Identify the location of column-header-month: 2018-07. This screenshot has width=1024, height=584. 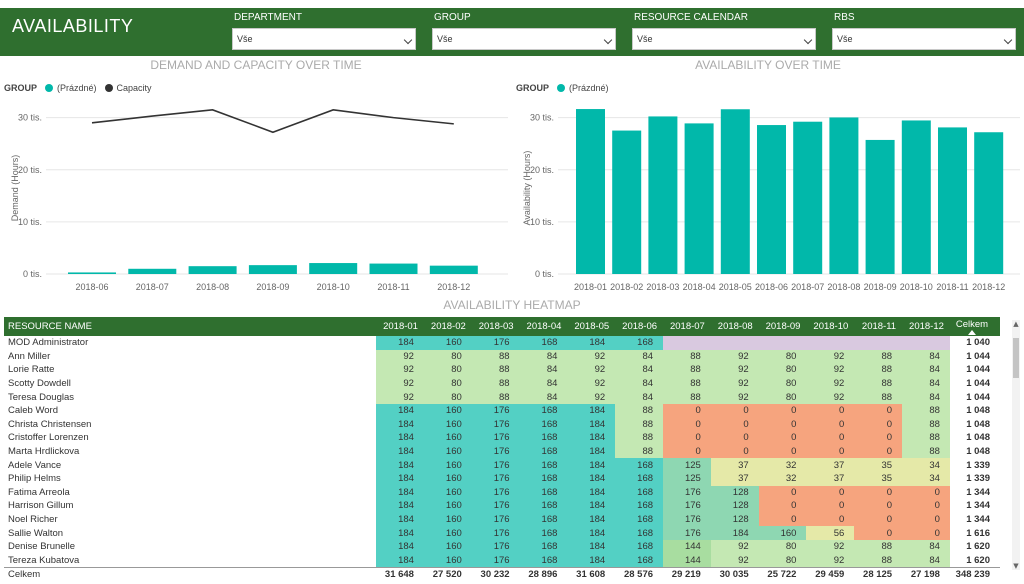
(687, 326).